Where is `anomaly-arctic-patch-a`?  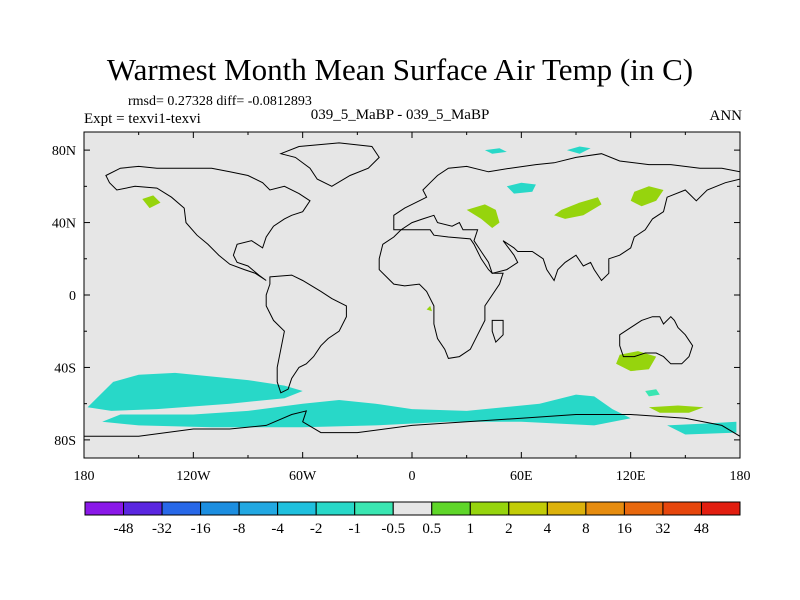
anomaly-arctic-patch-a is located at coordinates (495, 151).